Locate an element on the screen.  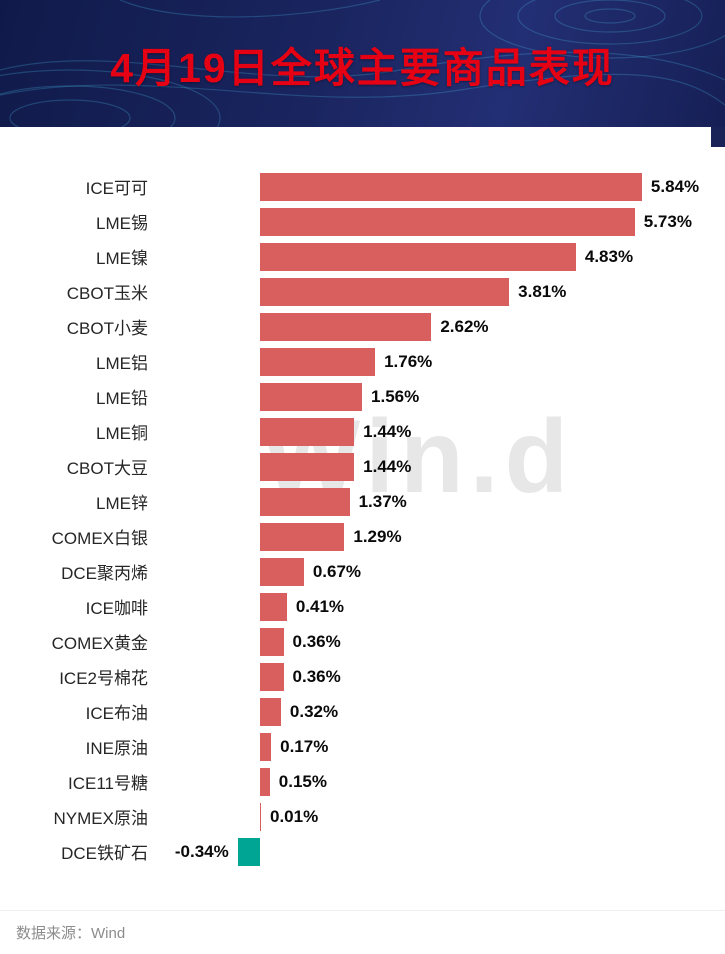
category-label: DCE铁矿石 is located at coordinates (104, 853).